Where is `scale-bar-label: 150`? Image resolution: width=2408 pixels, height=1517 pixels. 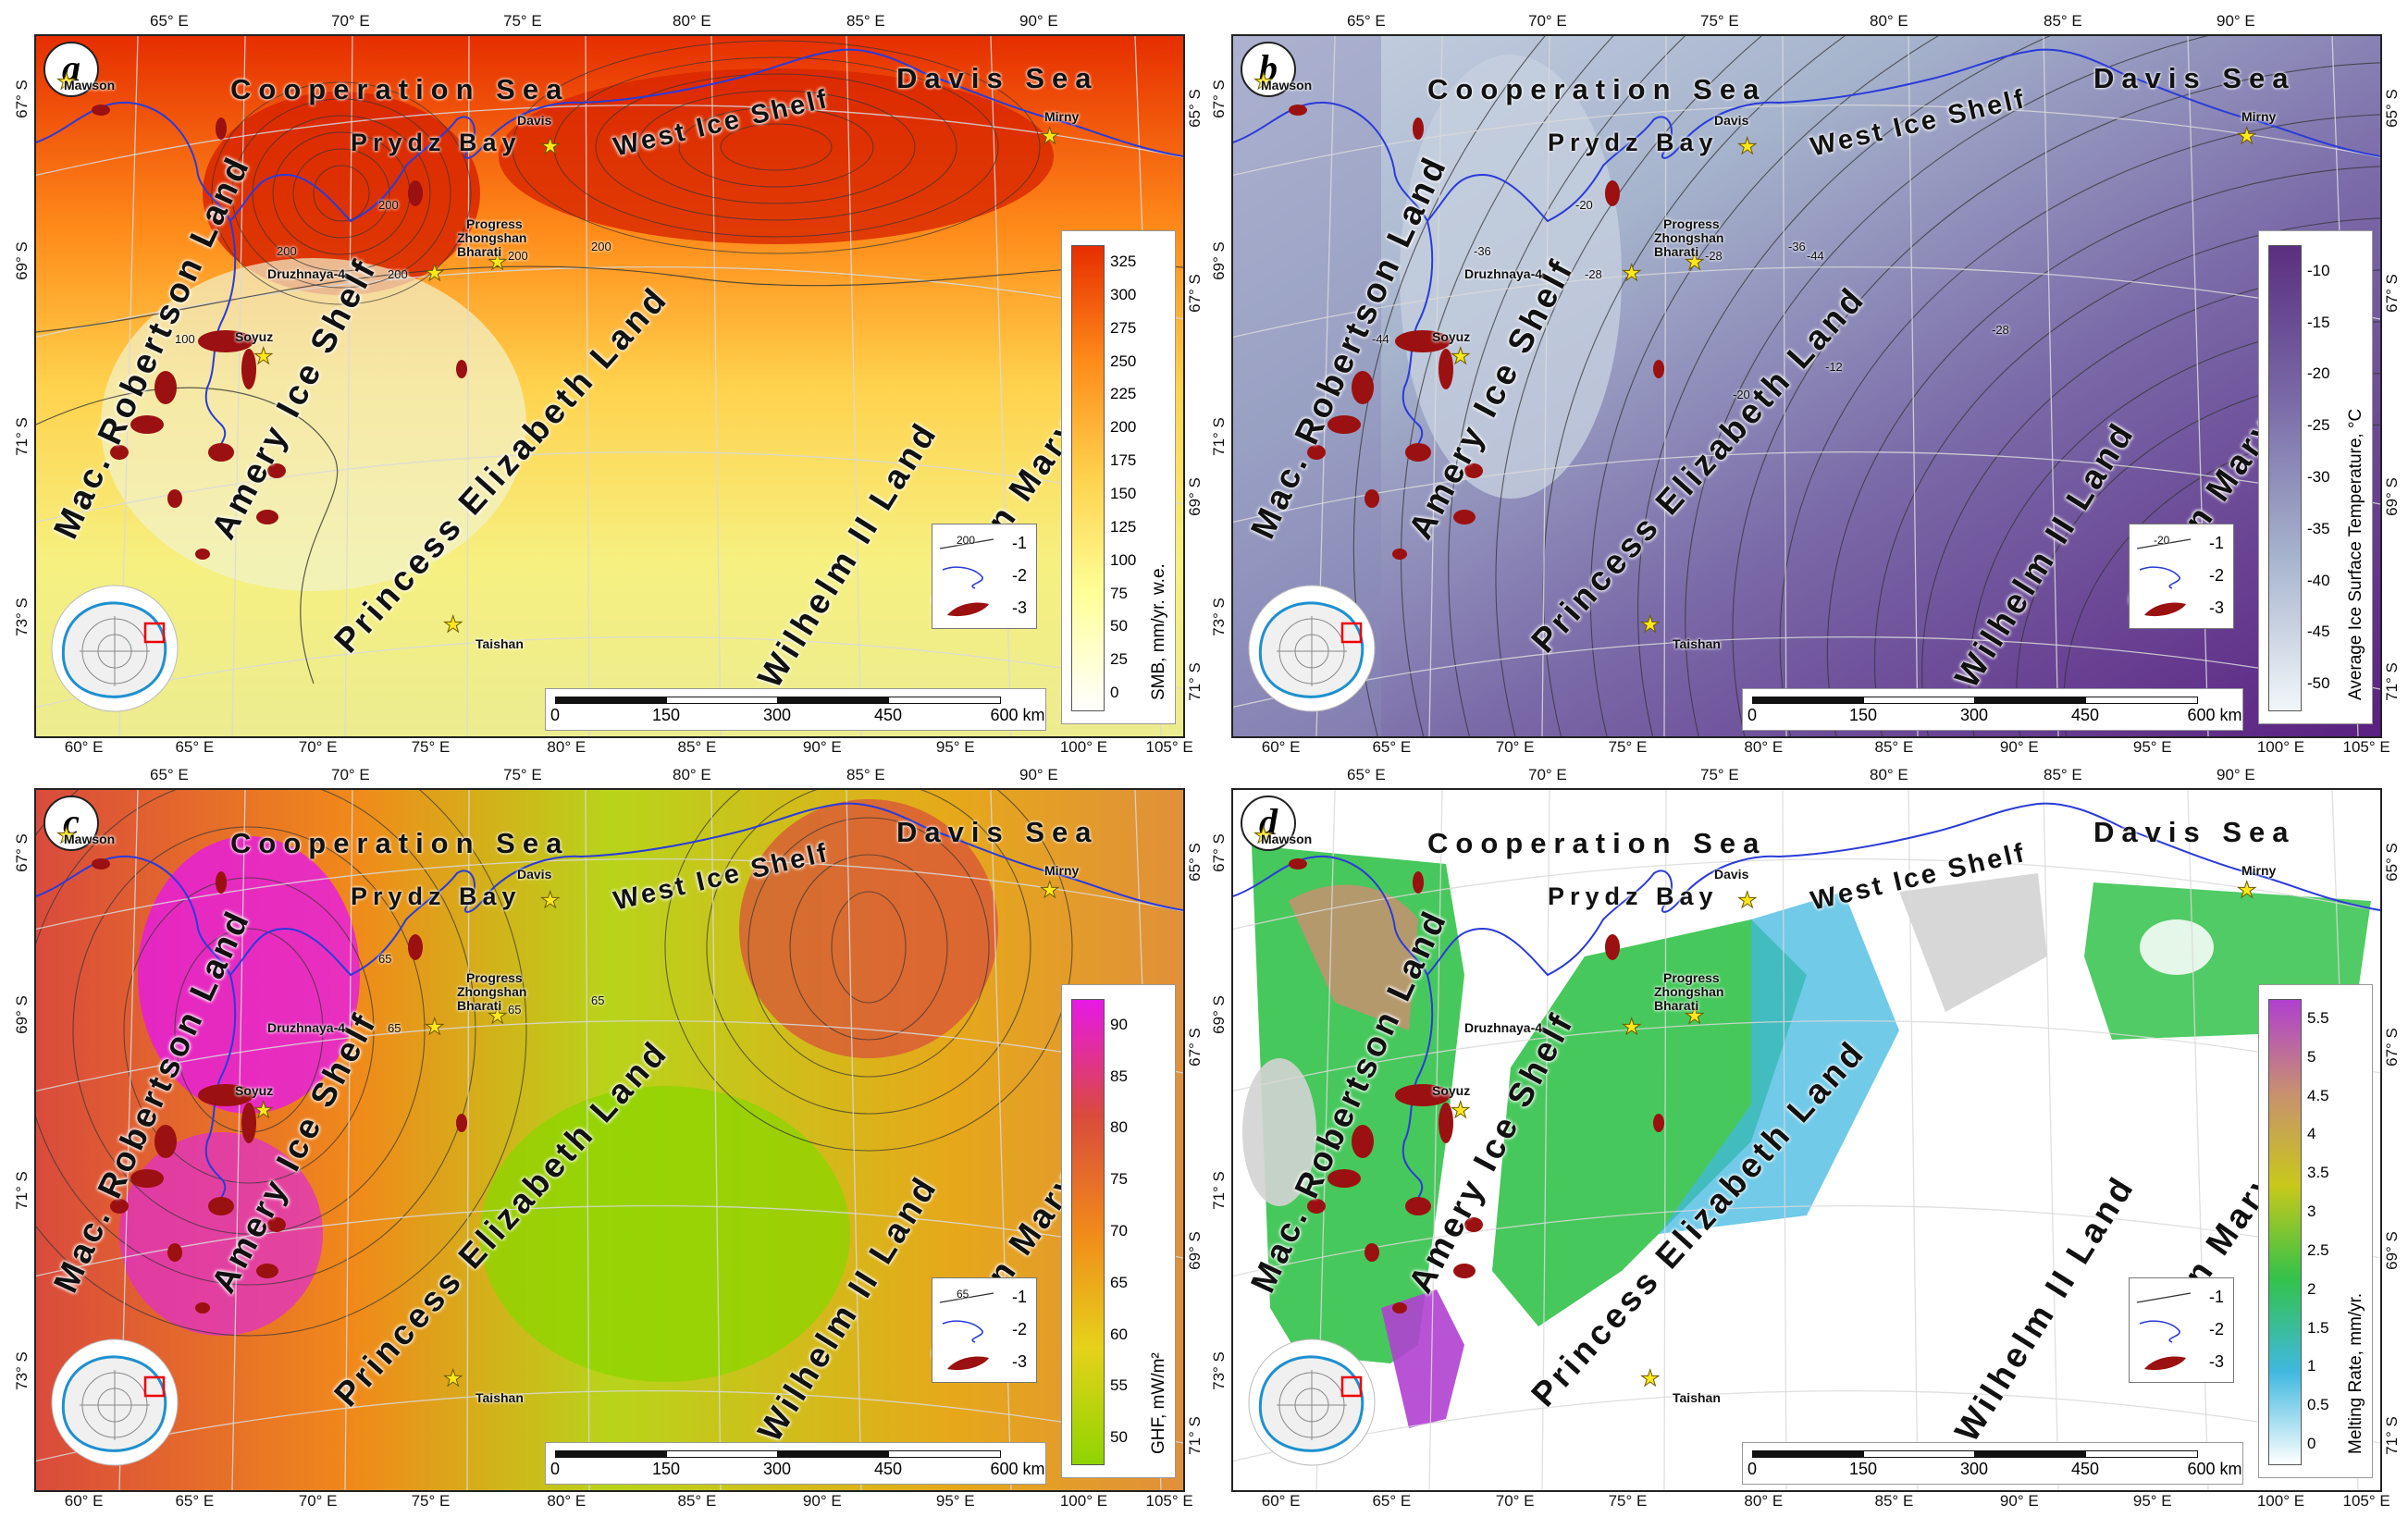
scale-bar-label: 150 is located at coordinates (666, 1469).